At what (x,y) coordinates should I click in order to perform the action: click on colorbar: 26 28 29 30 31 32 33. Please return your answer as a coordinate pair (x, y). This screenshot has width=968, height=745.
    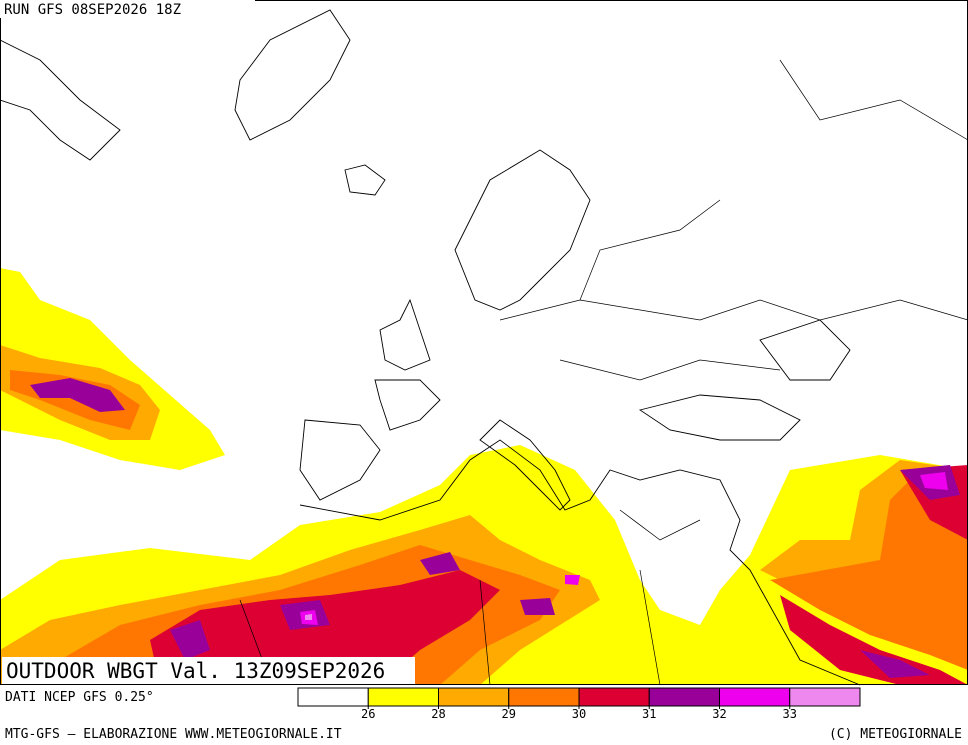
    Looking at the image, I should click on (579, 704).